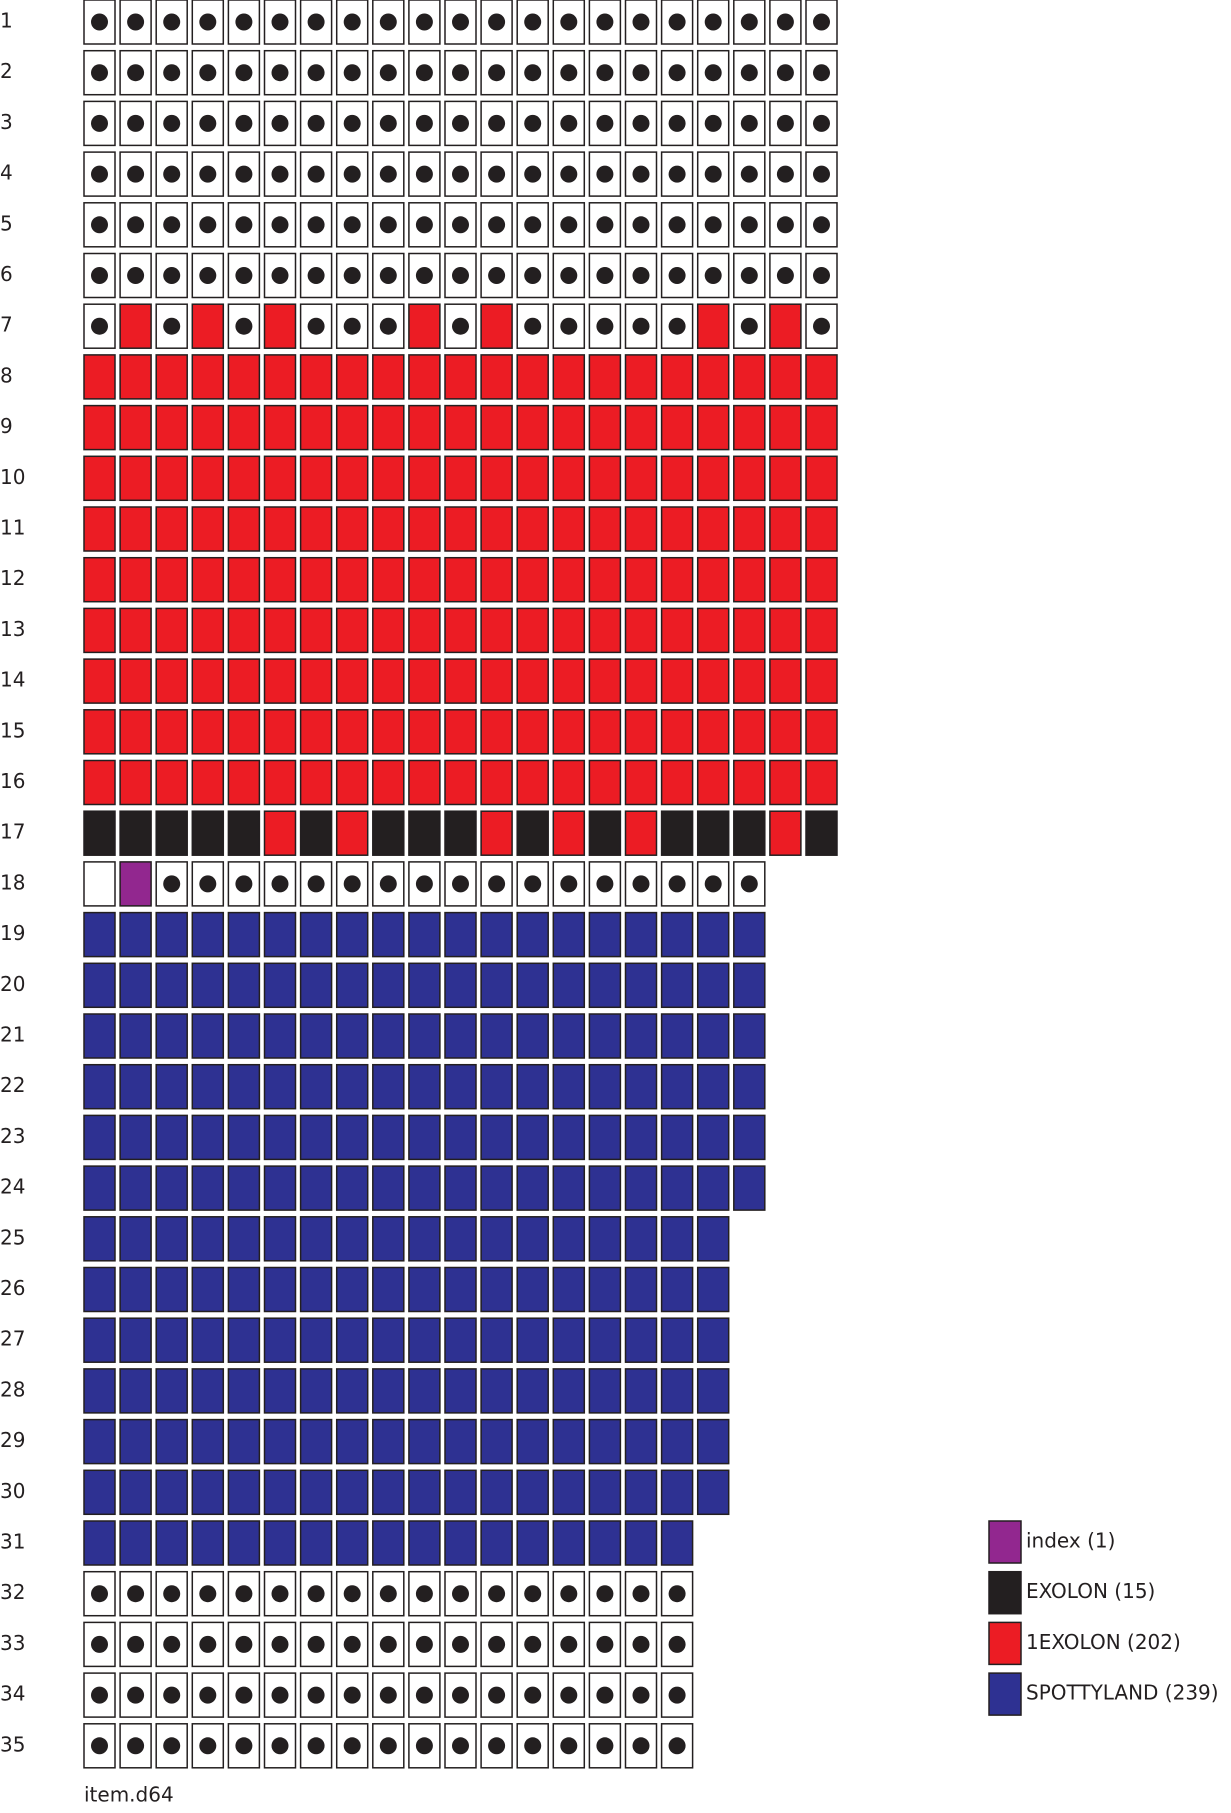  I want to click on row-label: 27, so click(12, 1339).